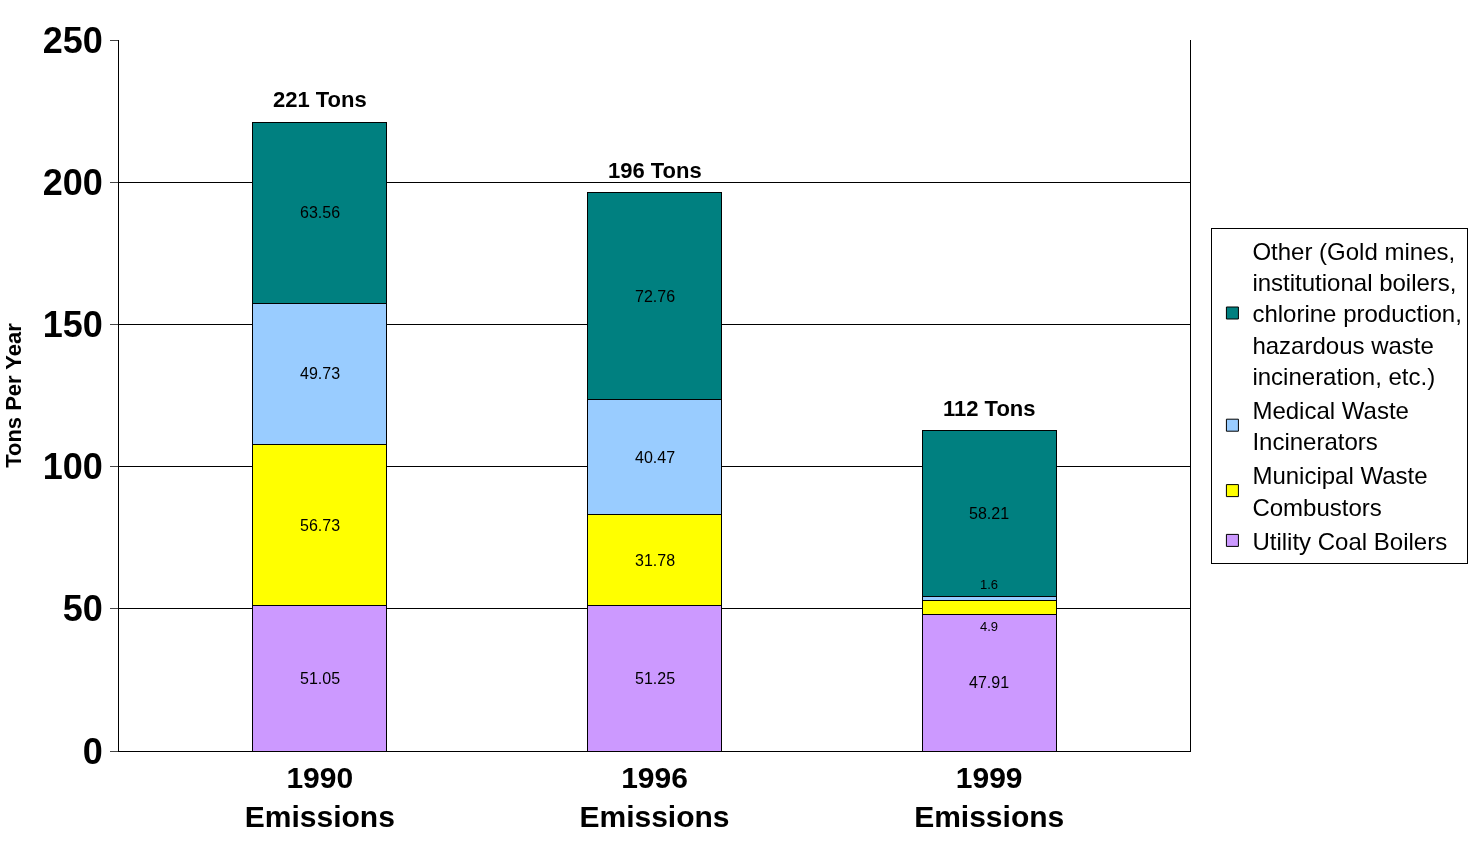  What do you see at coordinates (1357, 313) in the screenshot?
I see `legend-label: Other (Gold mines, institutional boilers, chlorine production, hazardous waste incineration, etc.)` at bounding box center [1357, 313].